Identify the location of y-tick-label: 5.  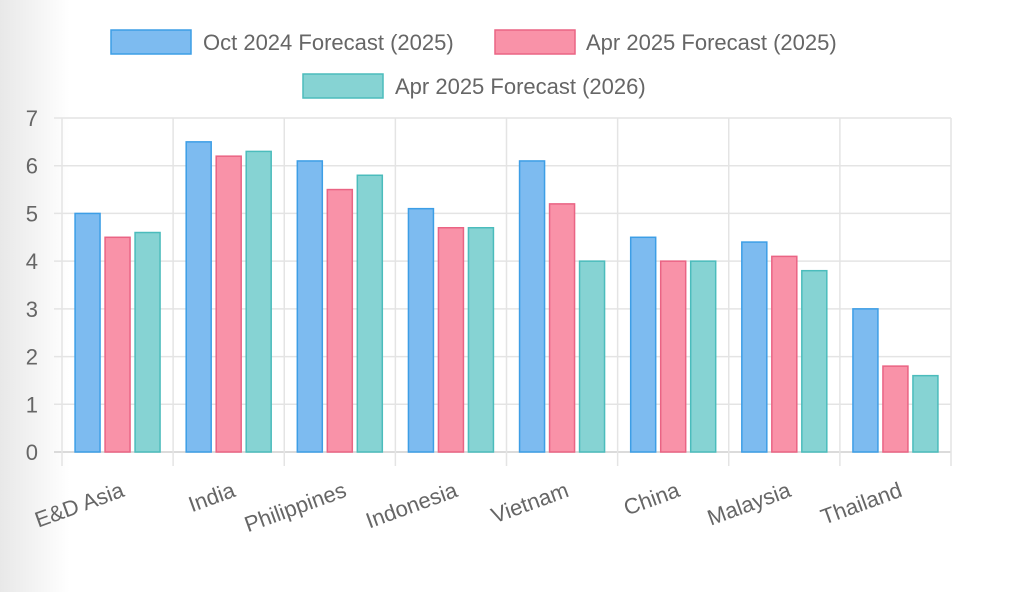
(32, 213).